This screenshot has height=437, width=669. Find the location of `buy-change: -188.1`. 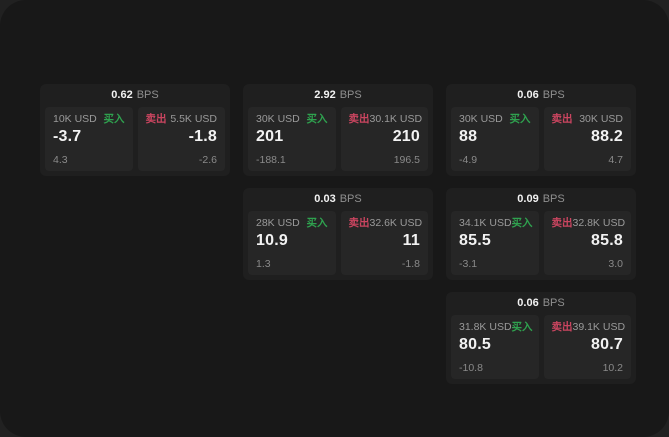

buy-change: -188.1 is located at coordinates (271, 159).